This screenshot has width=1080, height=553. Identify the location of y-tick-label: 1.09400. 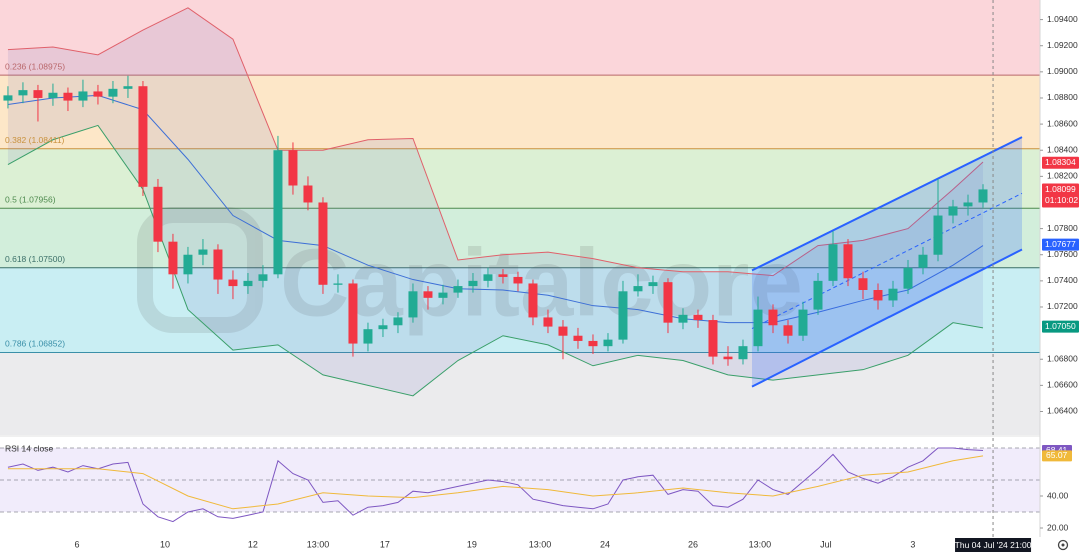
(1062, 19).